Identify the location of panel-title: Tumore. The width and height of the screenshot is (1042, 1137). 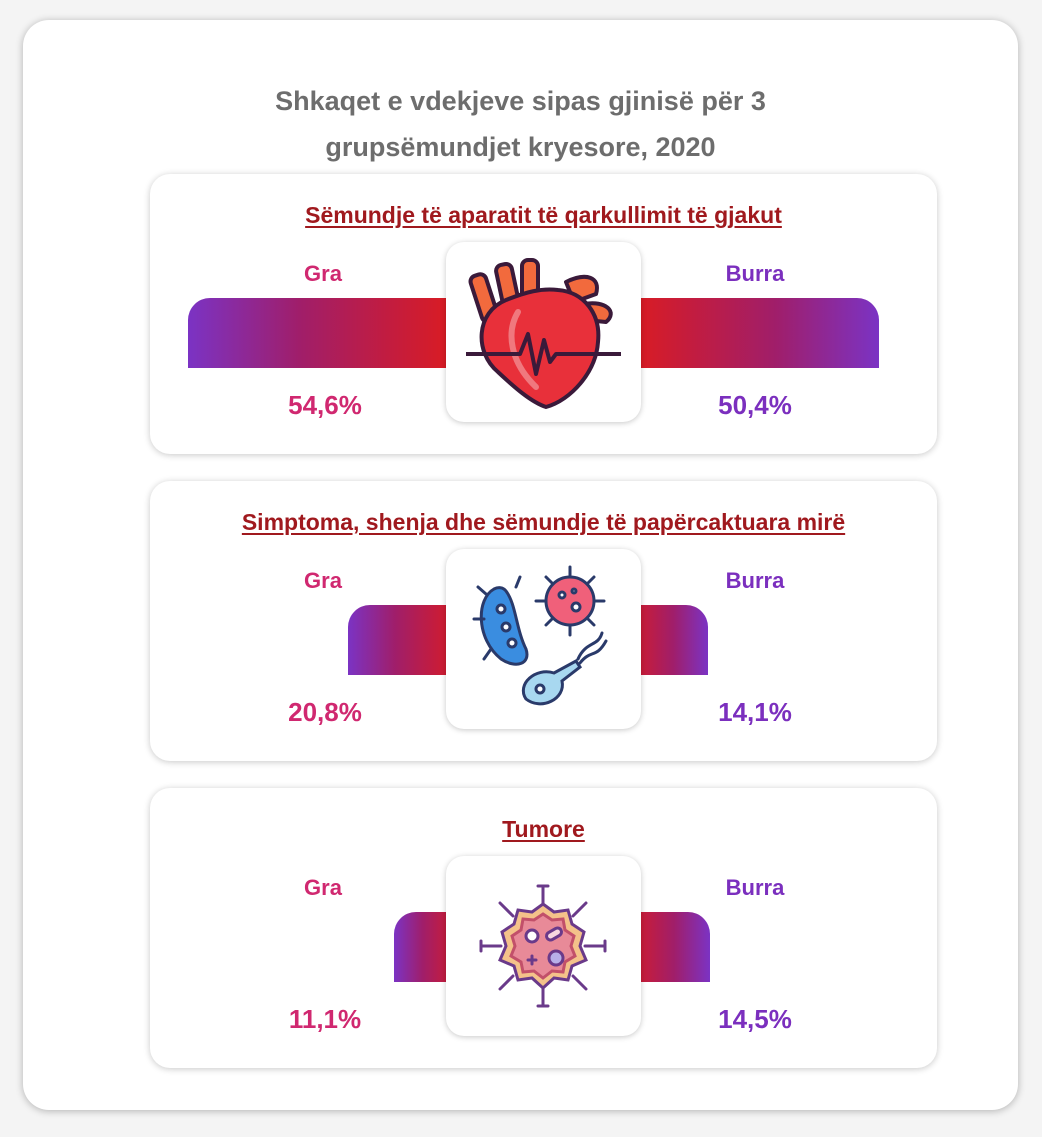
(543, 829).